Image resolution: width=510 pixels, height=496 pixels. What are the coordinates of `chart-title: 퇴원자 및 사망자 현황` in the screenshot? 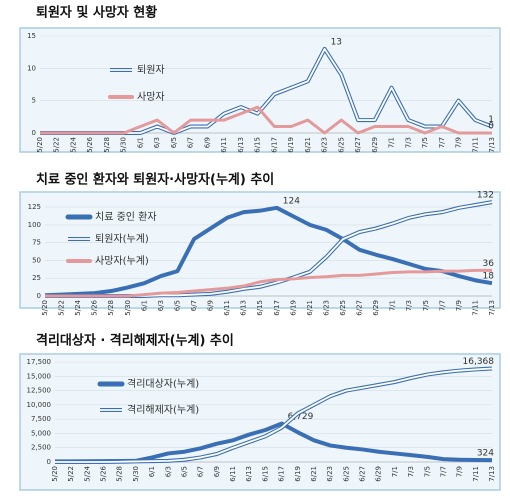 It's located at (96, 13).